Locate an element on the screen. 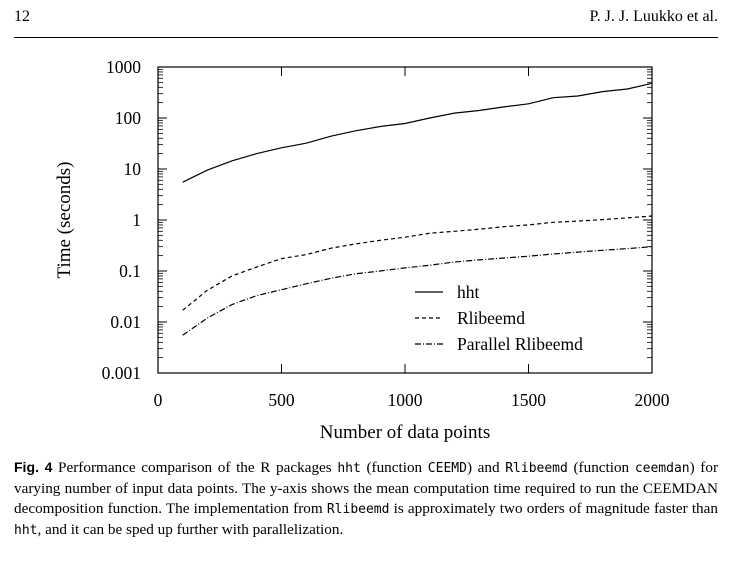 This screenshot has width=732, height=564. header-rule is located at coordinates (366, 37).